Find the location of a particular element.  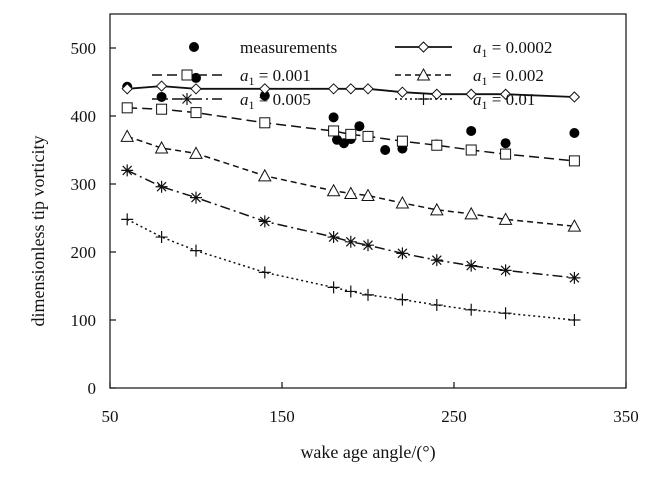

legend-entry: measurements is located at coordinates (263, 47).